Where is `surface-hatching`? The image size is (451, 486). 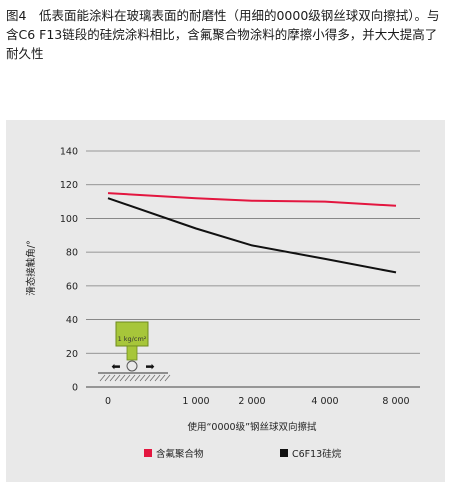
surface-hatching is located at coordinates (135, 378).